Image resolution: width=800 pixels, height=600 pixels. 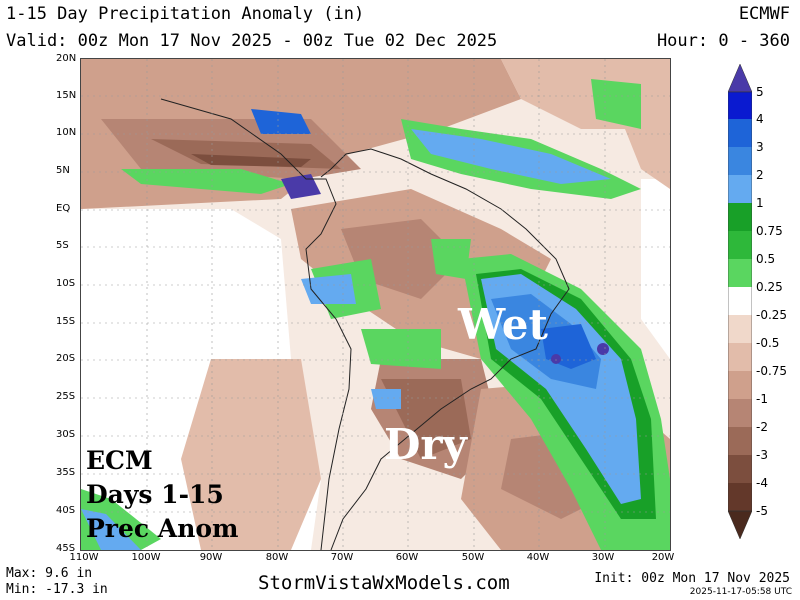 I want to click on legend-label: 4, so click(x=760, y=119).